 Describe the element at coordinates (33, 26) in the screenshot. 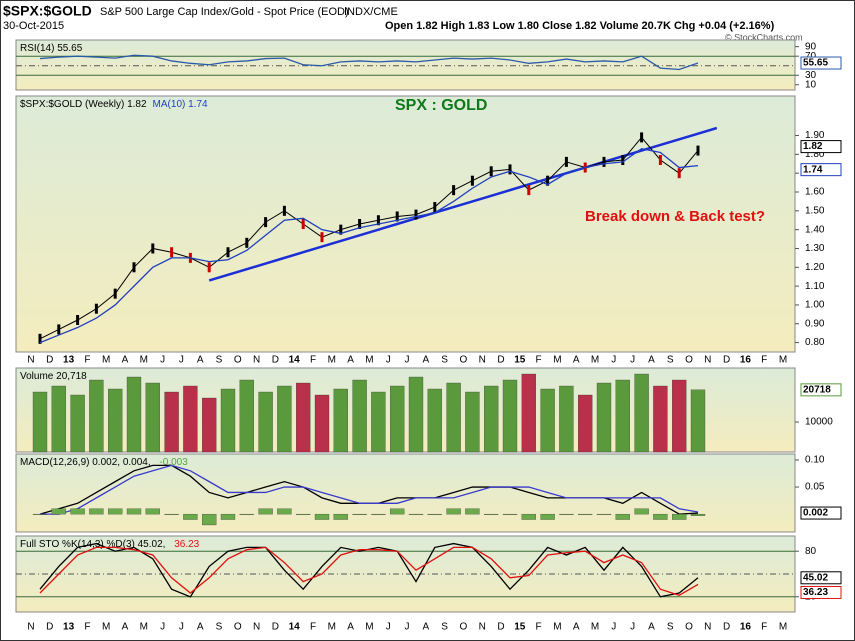

I see `date: 30-Oct-2015` at that location.